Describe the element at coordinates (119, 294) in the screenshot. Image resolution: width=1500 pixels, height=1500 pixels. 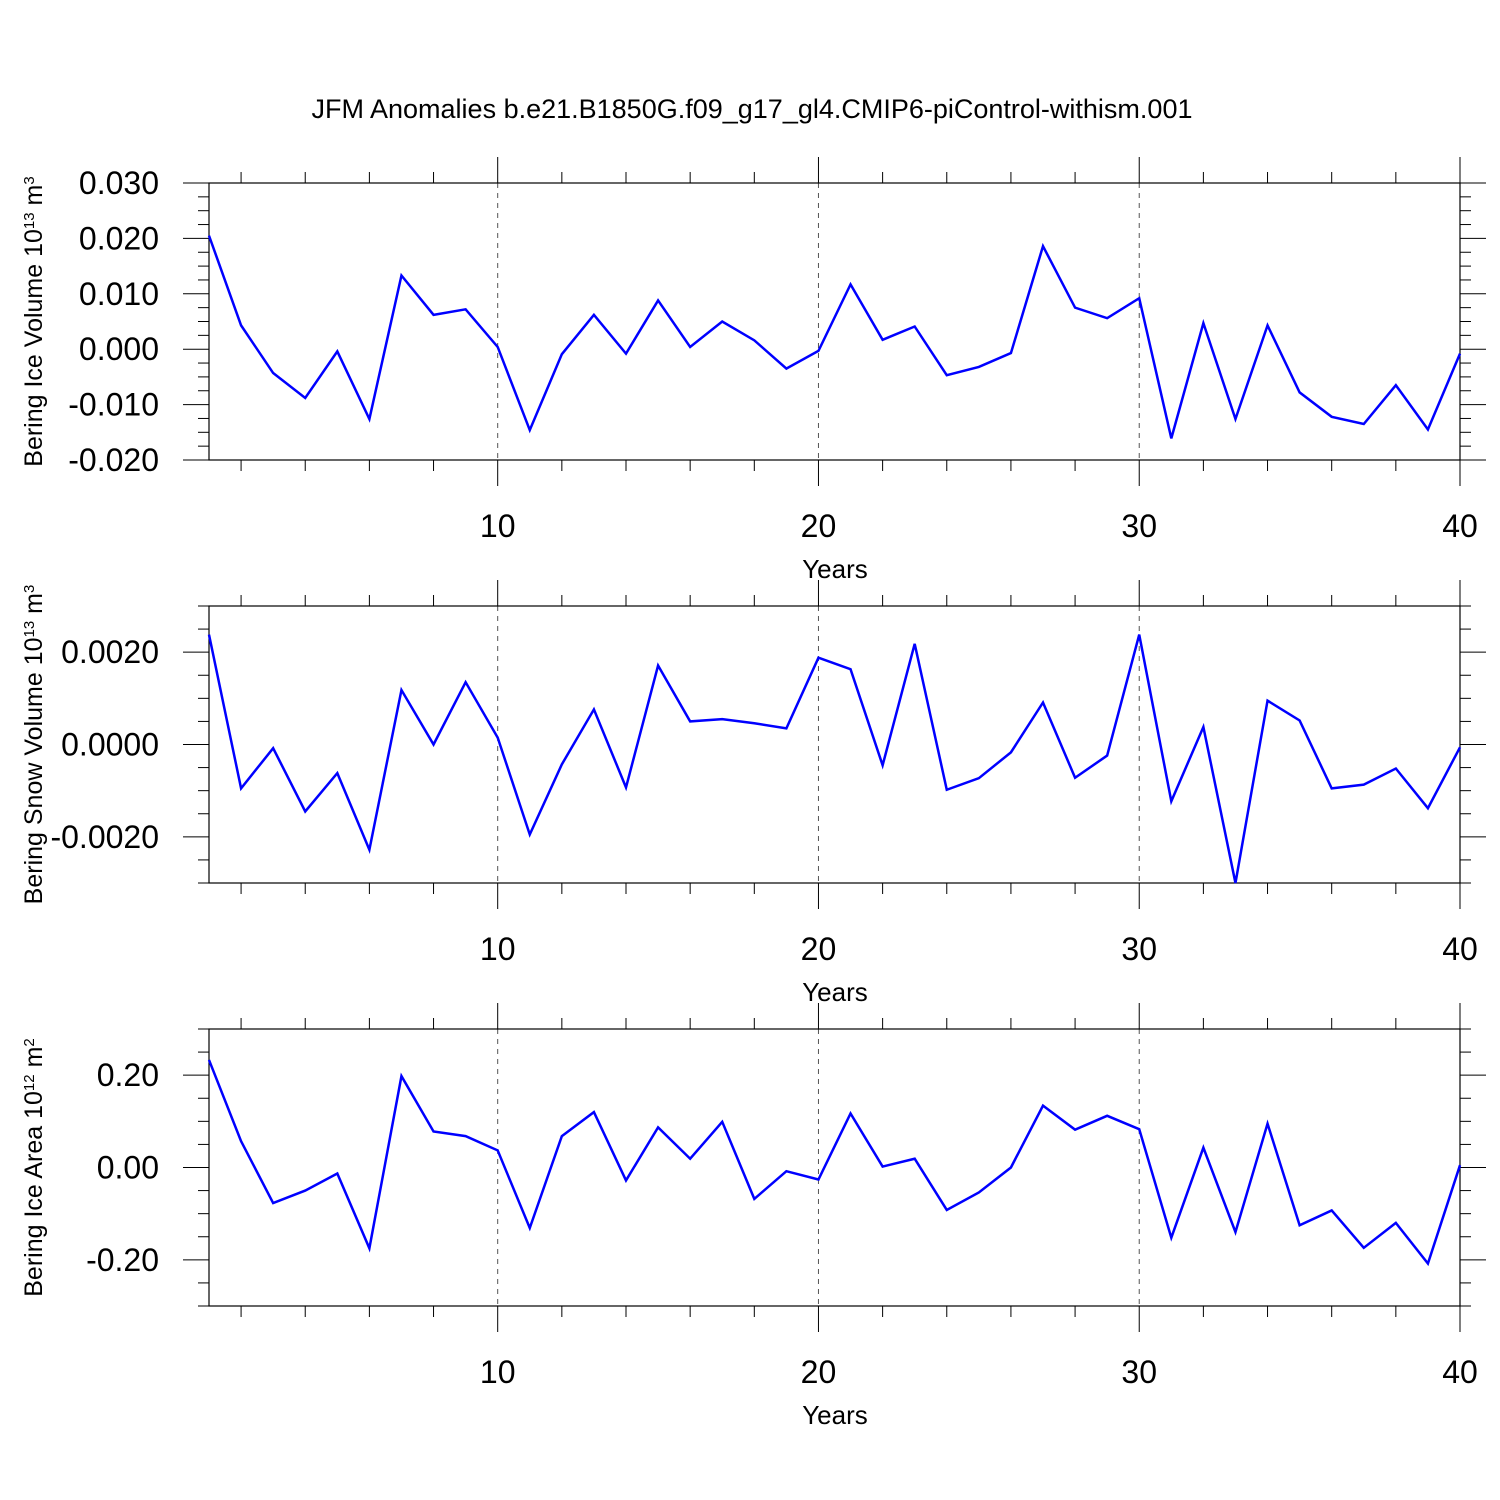
I see `ice-volume-y-tick-label: 0.010` at that location.